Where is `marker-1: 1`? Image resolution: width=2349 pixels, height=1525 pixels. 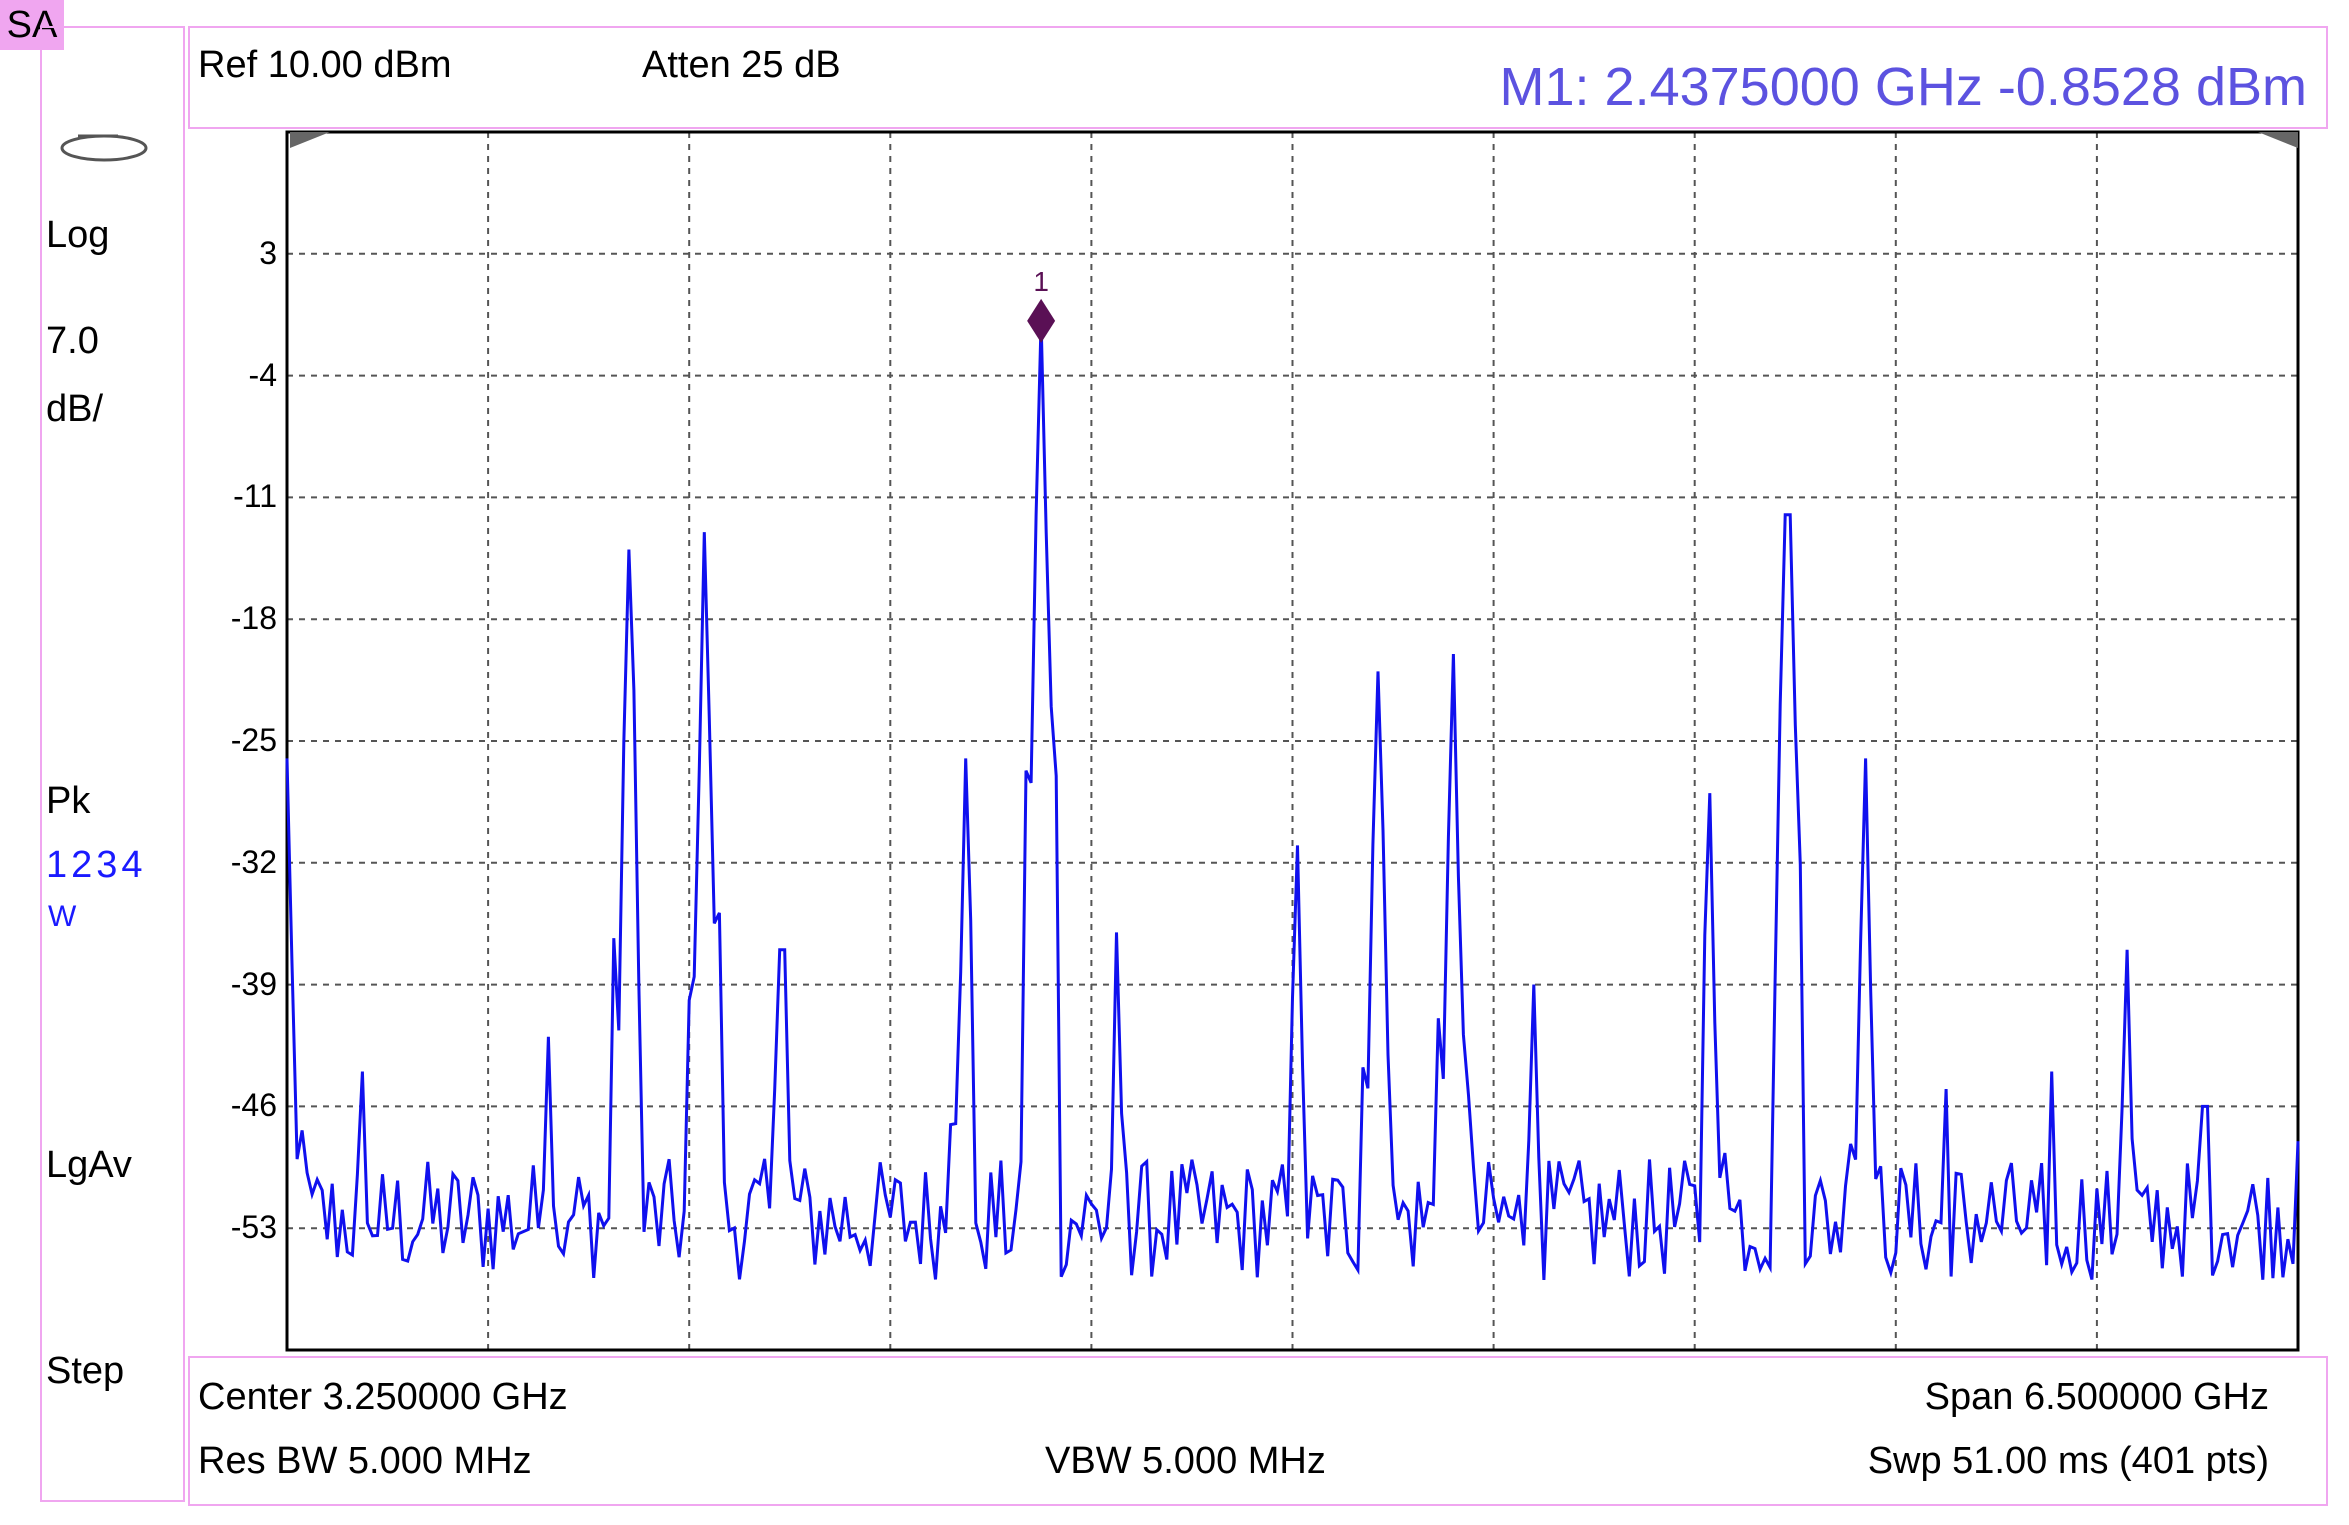 marker-1: 1 is located at coordinates (1041, 304).